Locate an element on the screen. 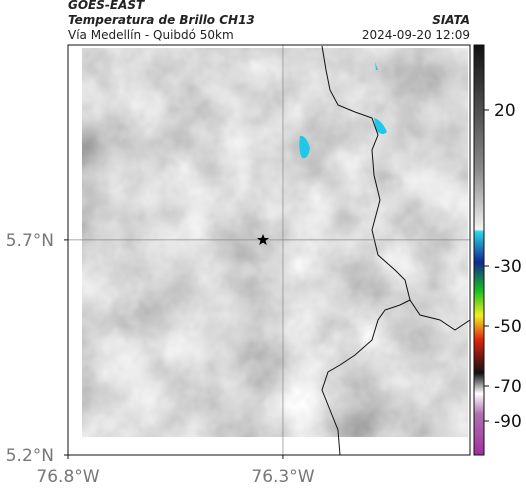  satellite: GOES-EAST is located at coordinates (106, 6).